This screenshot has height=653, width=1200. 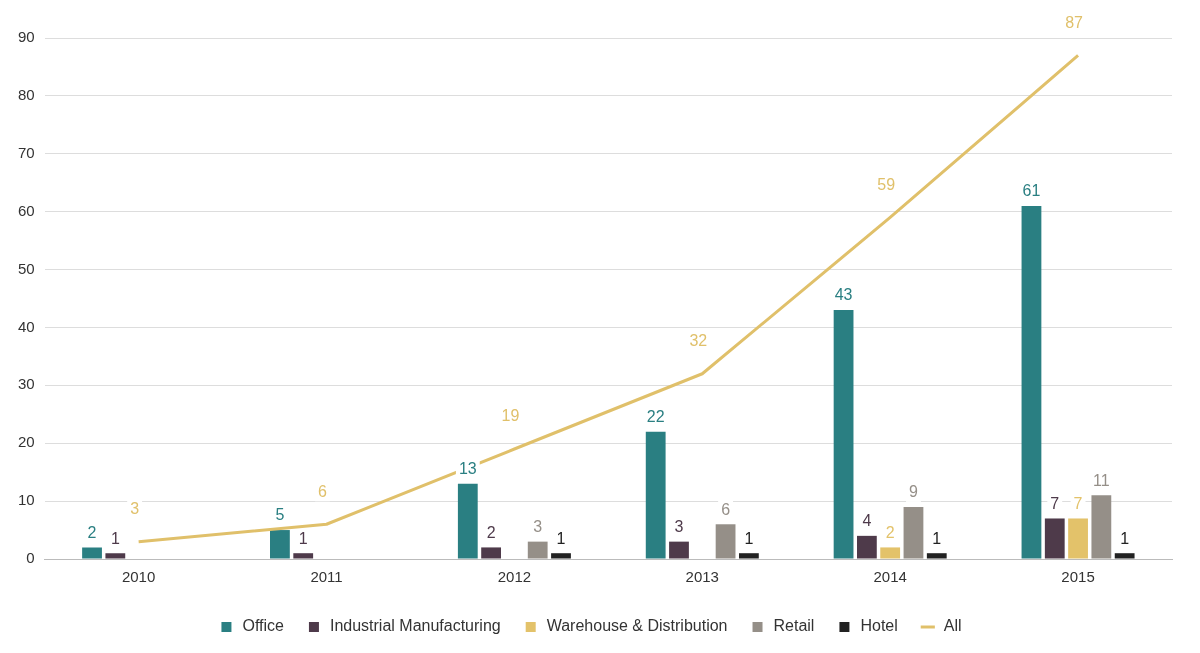 What do you see at coordinates (415, 626) in the screenshot?
I see `legend-label: Industrial Manufacturing` at bounding box center [415, 626].